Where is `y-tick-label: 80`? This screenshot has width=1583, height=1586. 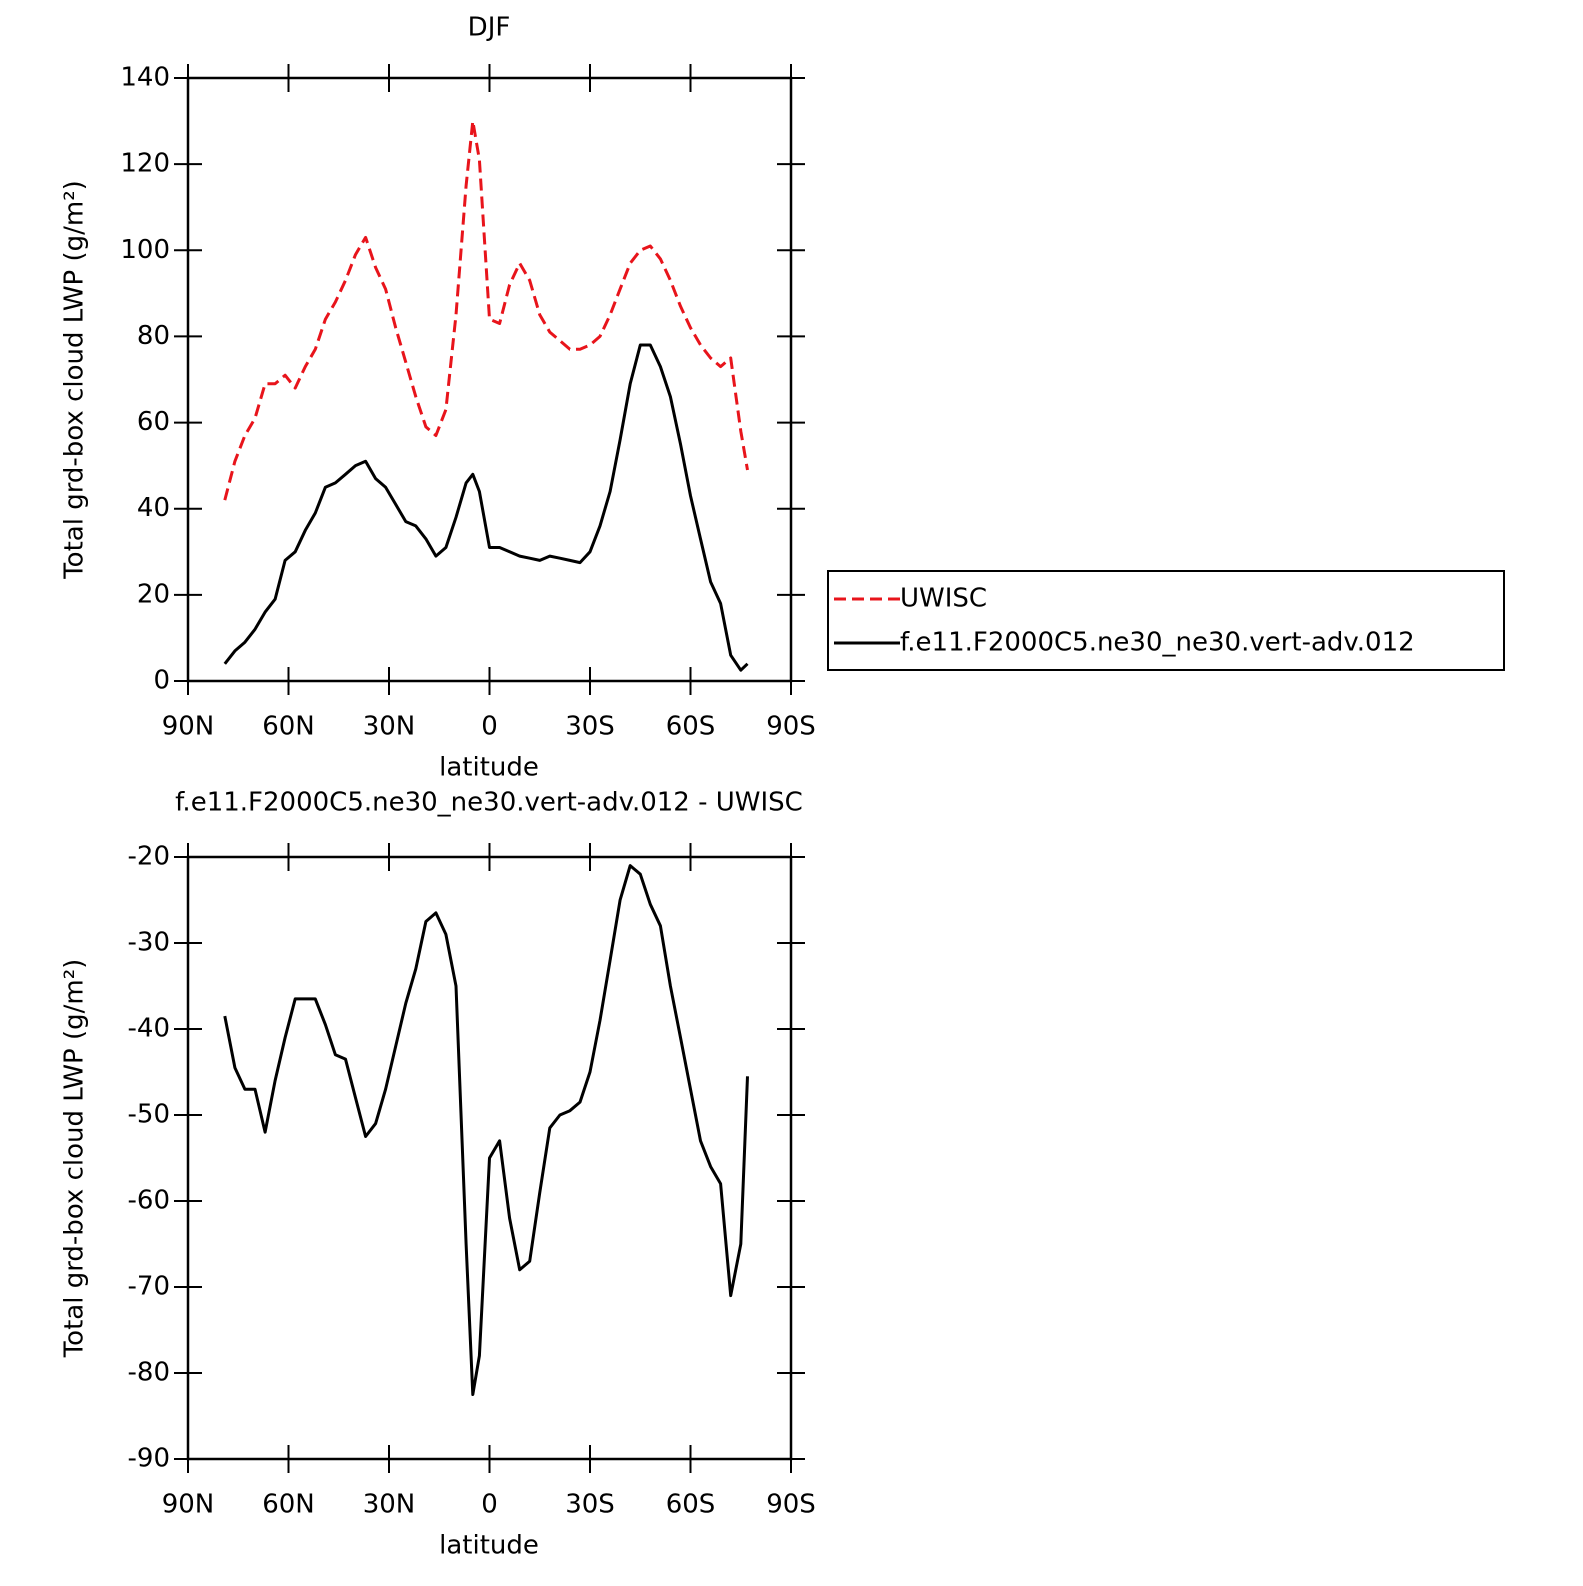 y-tick-label: 80 is located at coordinates (153, 336).